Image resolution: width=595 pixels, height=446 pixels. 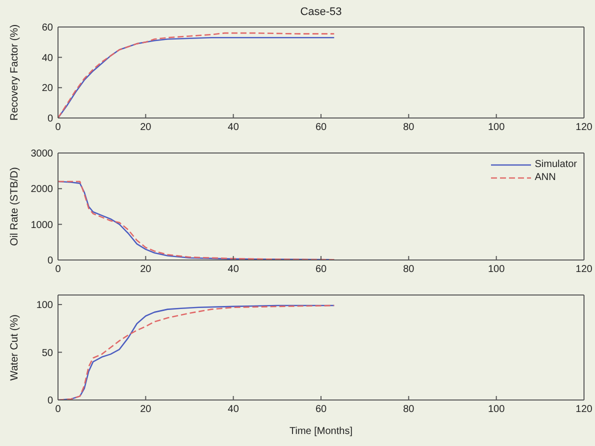 I want to click on y-tick-label: 100, so click(x=45, y=306).